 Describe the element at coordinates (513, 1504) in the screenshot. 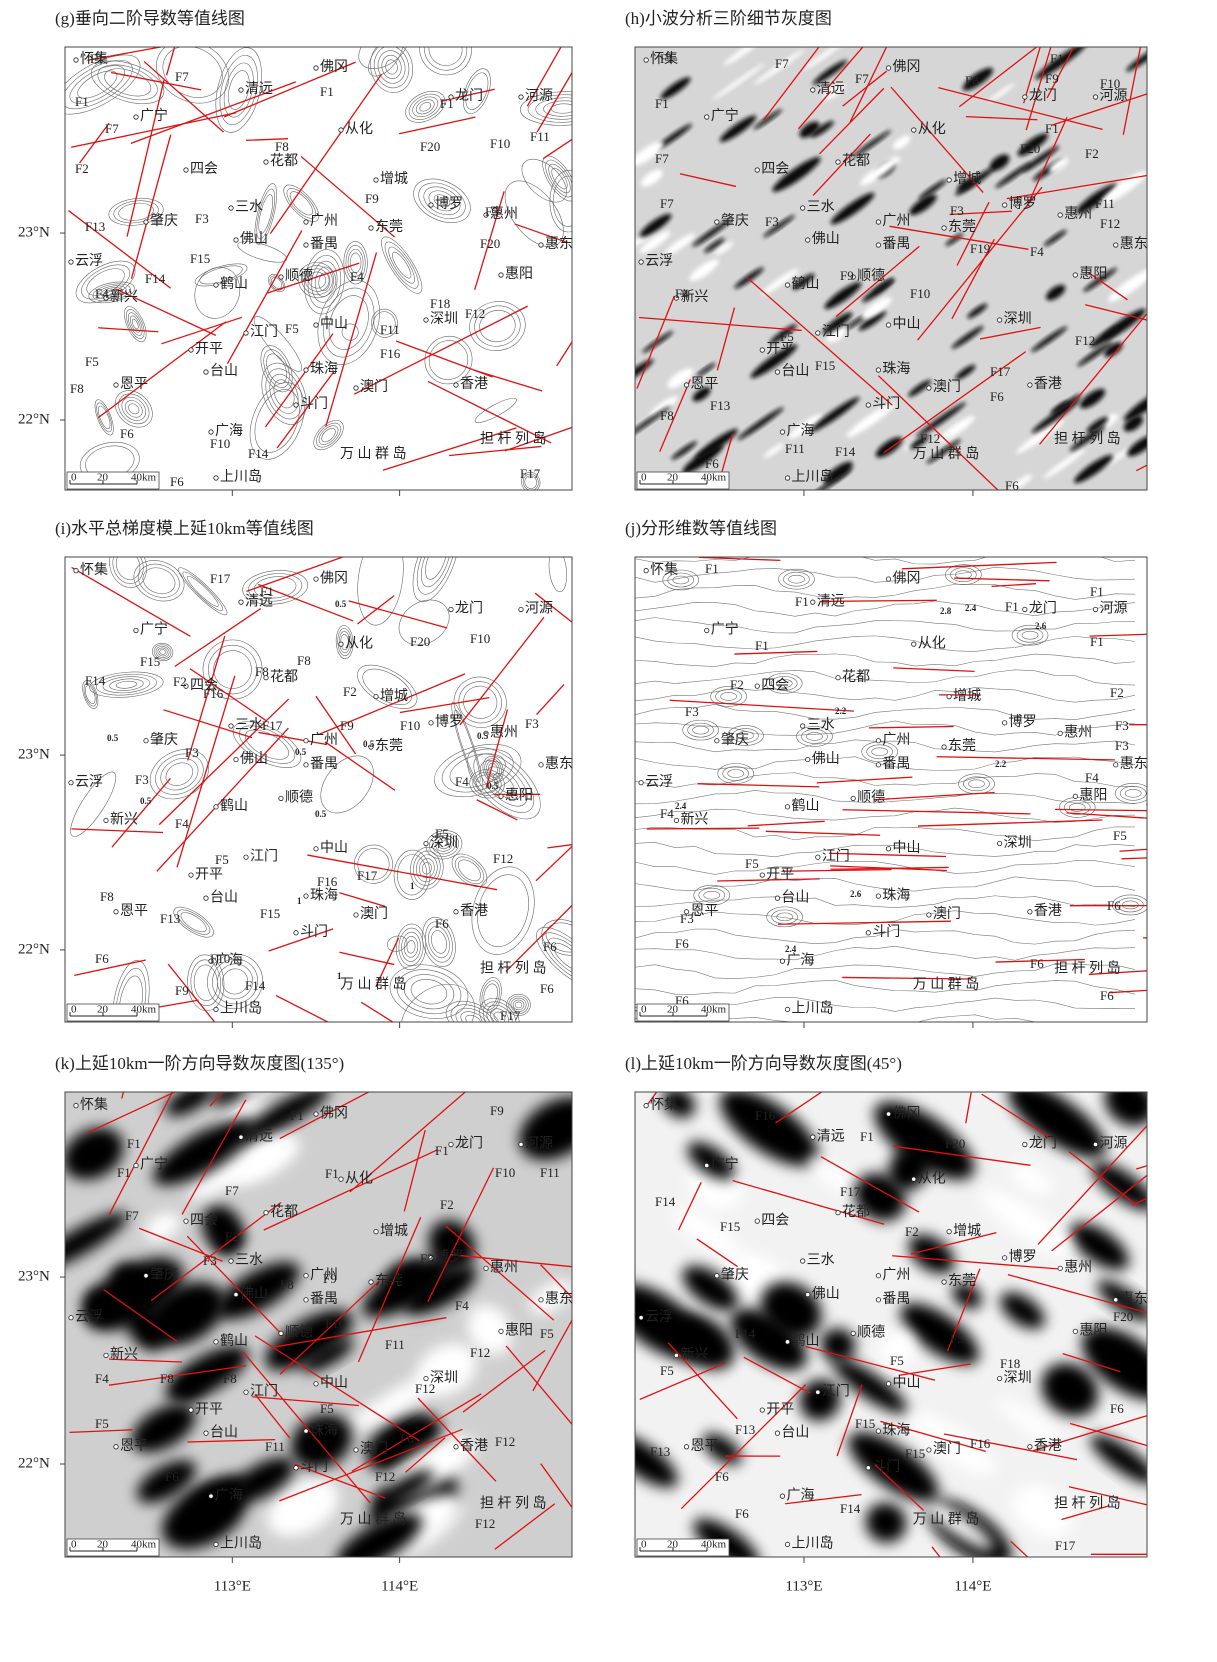

I see `city-label: 担 杆 列 岛` at that location.